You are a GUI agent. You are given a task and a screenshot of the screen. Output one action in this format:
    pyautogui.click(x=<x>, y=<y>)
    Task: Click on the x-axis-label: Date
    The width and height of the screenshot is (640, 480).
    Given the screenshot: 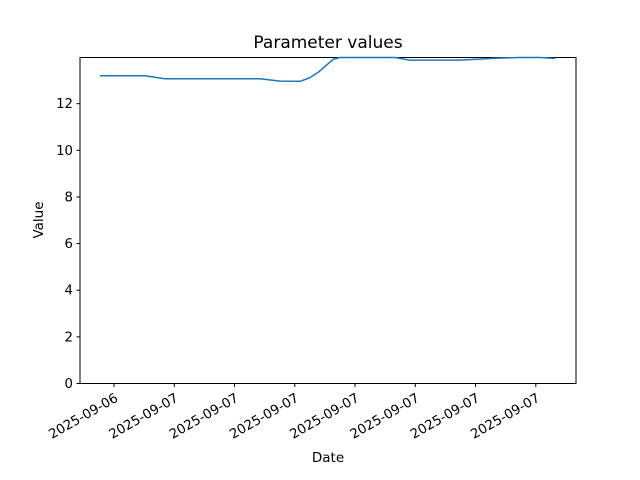 What is the action you would take?
    pyautogui.click(x=328, y=458)
    